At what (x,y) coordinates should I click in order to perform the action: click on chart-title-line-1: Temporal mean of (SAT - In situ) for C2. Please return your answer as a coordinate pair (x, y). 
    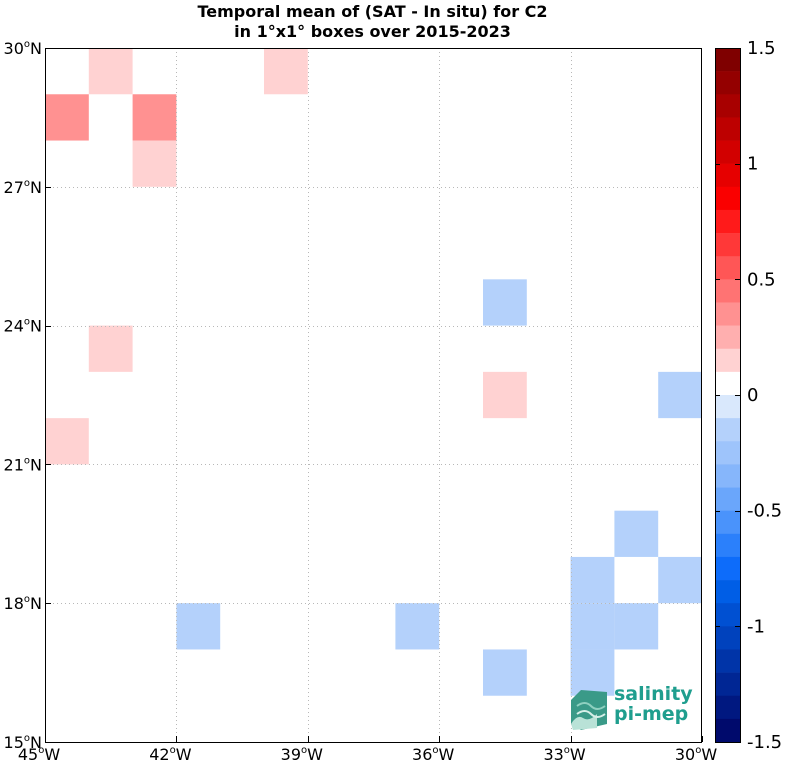
    Looking at the image, I should click on (372, 11).